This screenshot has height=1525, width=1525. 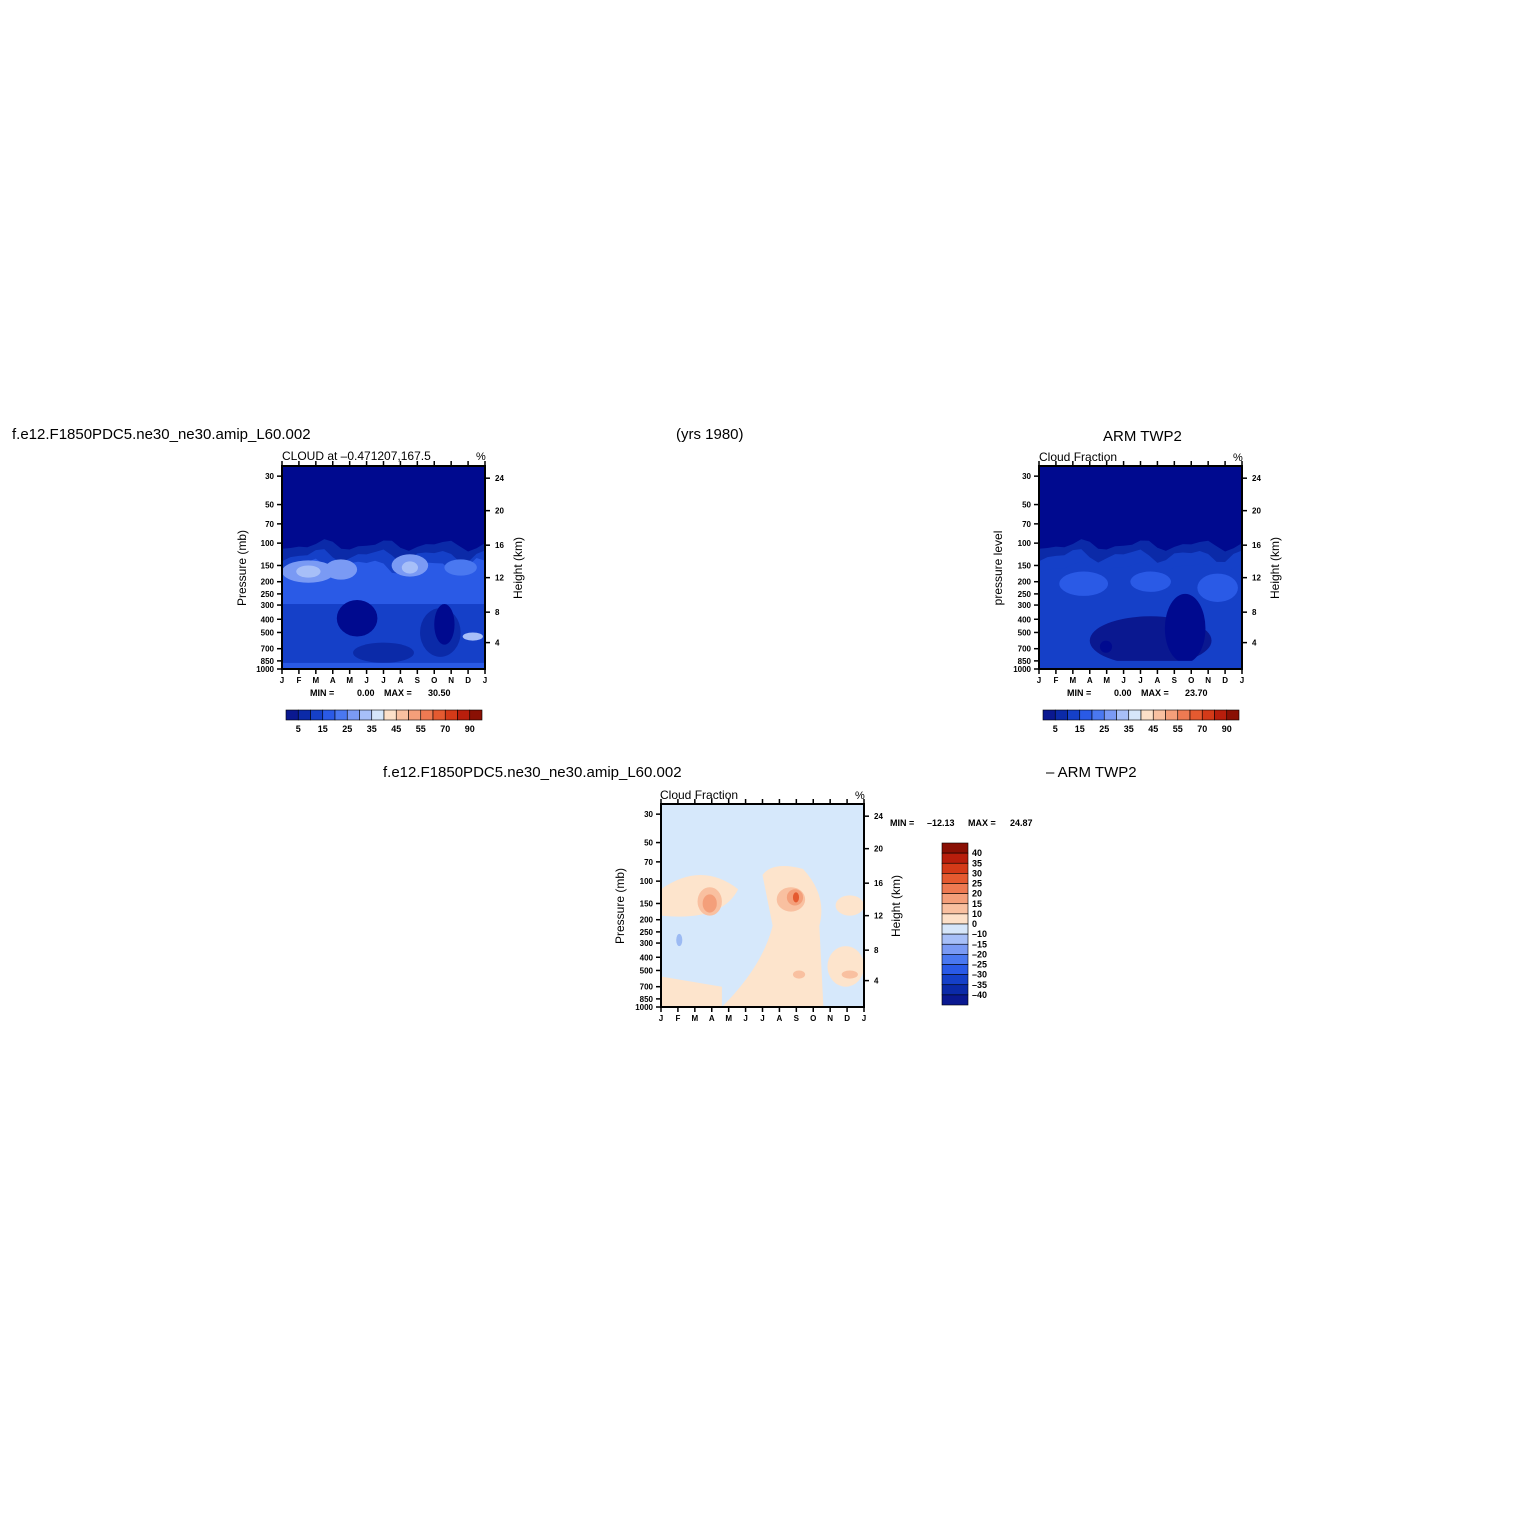 What do you see at coordinates (979, 965) in the screenshot?
I see `colorbar-label: –25` at bounding box center [979, 965].